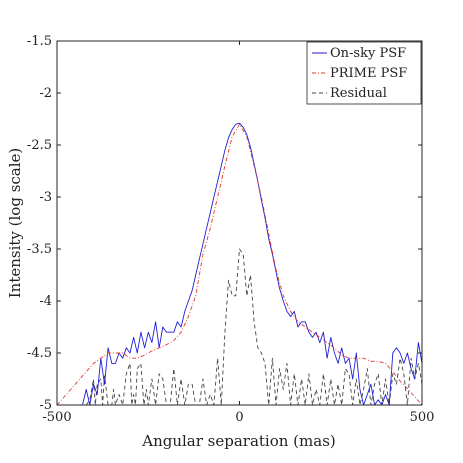  I want to click on legend-label-residual: Residual, so click(358, 93).